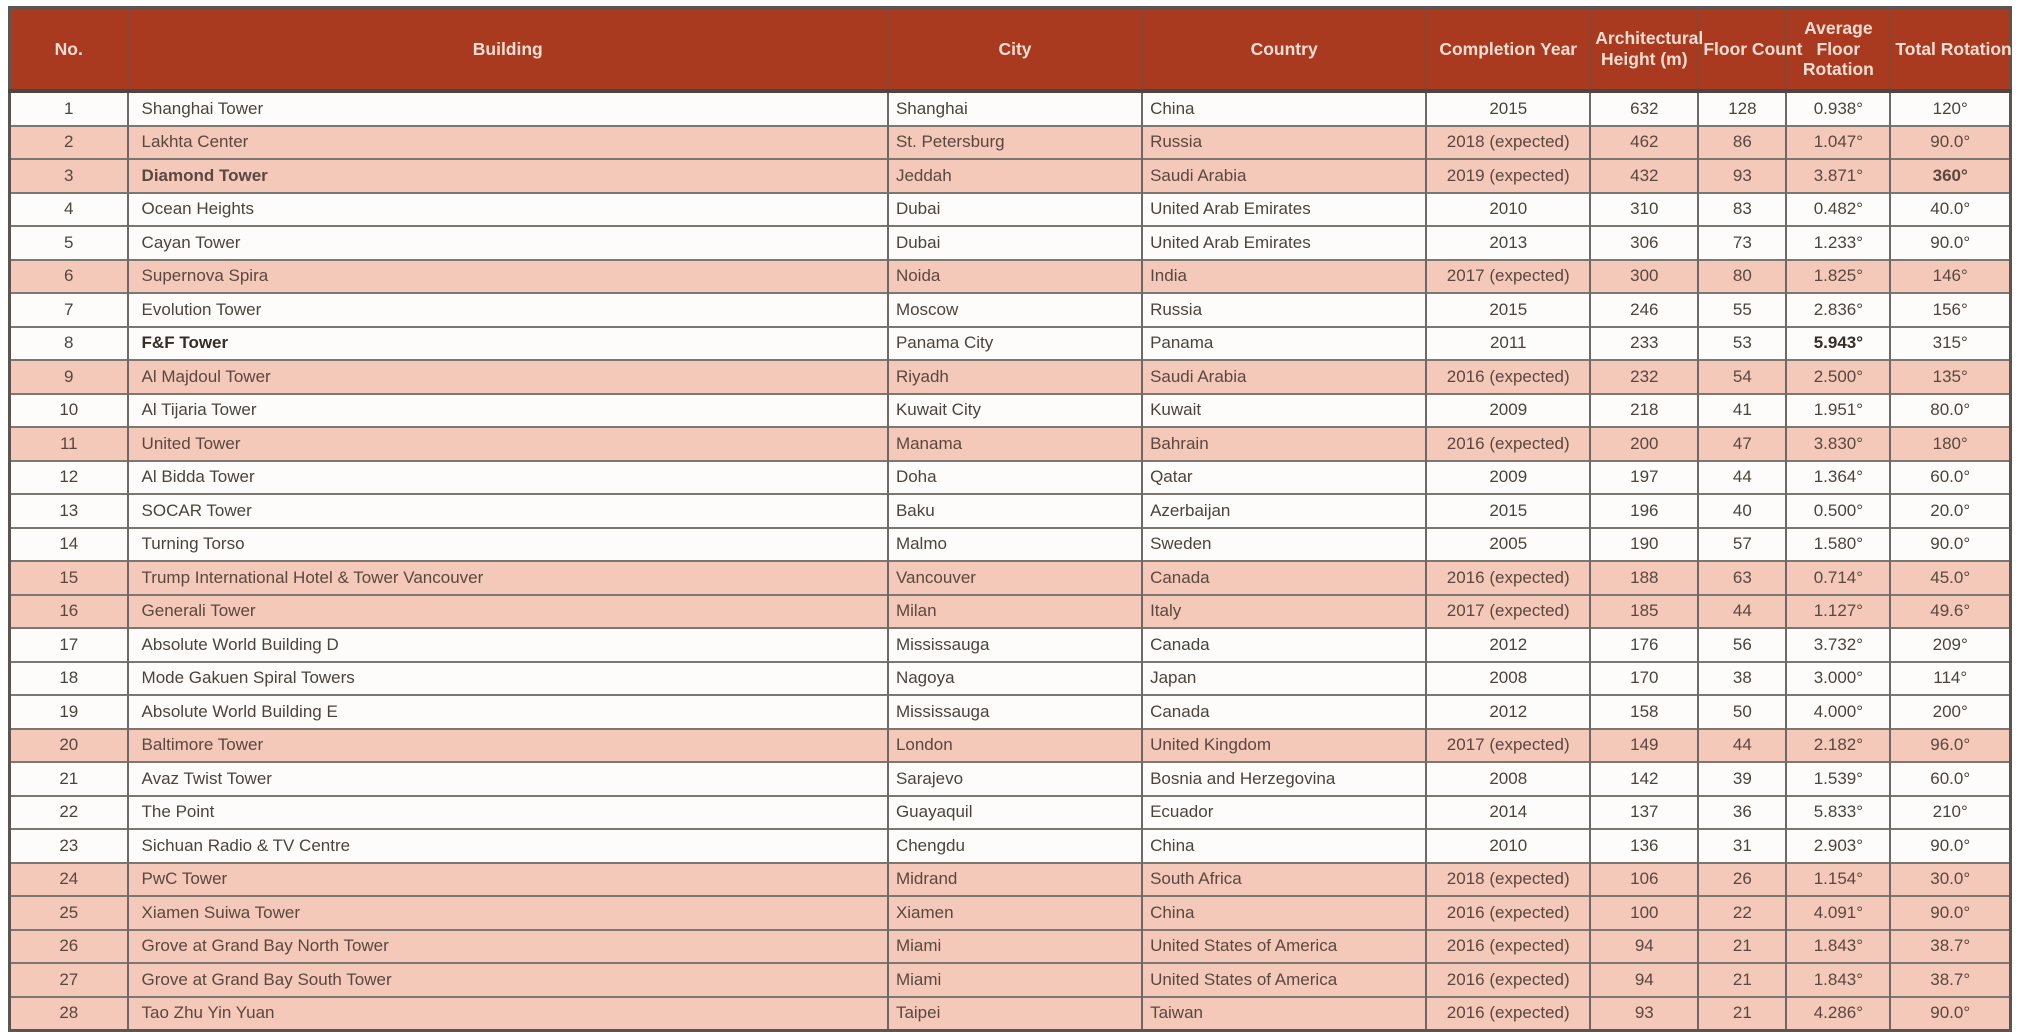  What do you see at coordinates (1508, 778) in the screenshot?
I see `cell-year-row-21: 2008` at bounding box center [1508, 778].